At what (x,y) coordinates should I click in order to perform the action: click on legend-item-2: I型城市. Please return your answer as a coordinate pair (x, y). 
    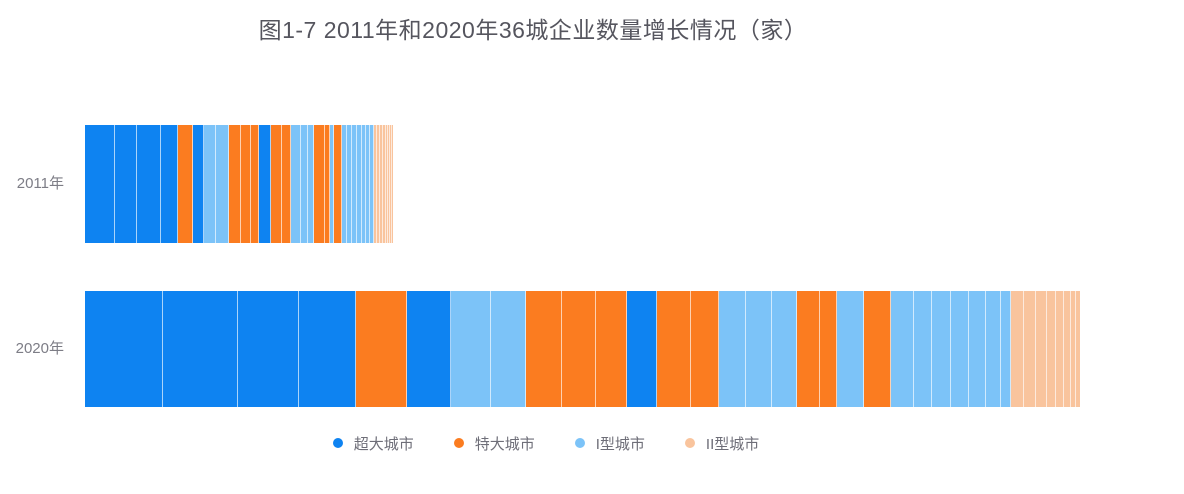
    Looking at the image, I should click on (609, 443).